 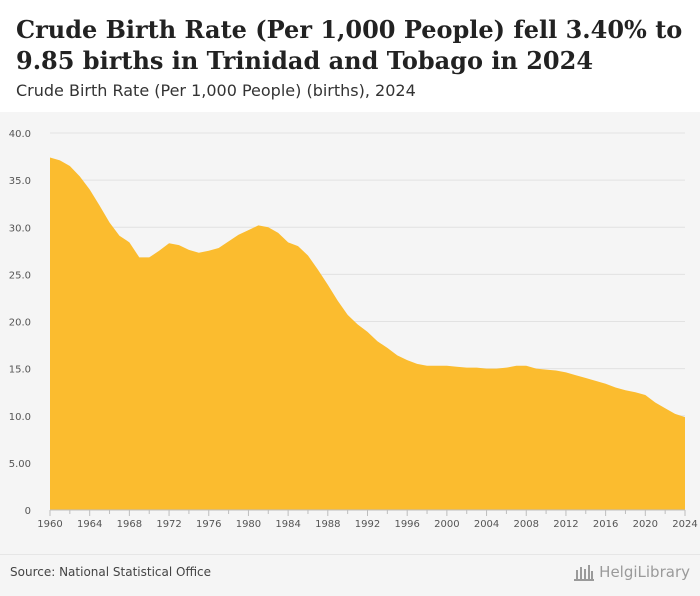 What do you see at coordinates (20, 228) in the screenshot?
I see `y-tick-label: 30.0` at bounding box center [20, 228].